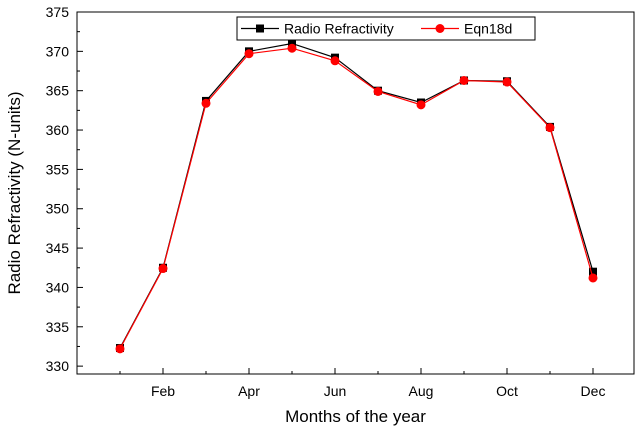 Image resolution: width=639 pixels, height=430 pixels. What do you see at coordinates (58, 51) in the screenshot?
I see `y-tick-label: 370` at bounding box center [58, 51].